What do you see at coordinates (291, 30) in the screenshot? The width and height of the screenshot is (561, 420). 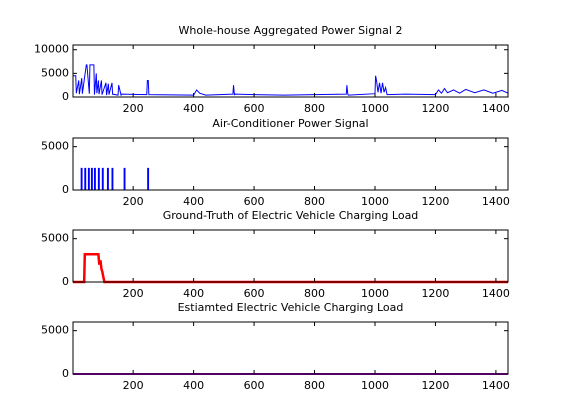 I see `subplot-title: Whole-house Aggregated Power Signal 2` at bounding box center [291, 30].